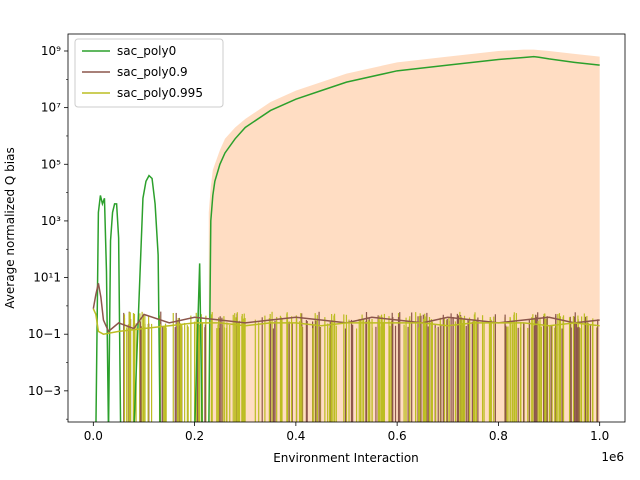 The height and width of the screenshot is (480, 640). Describe the element at coordinates (51, 164) in the screenshot. I see `y-tick-label: 10⁵` at that location.